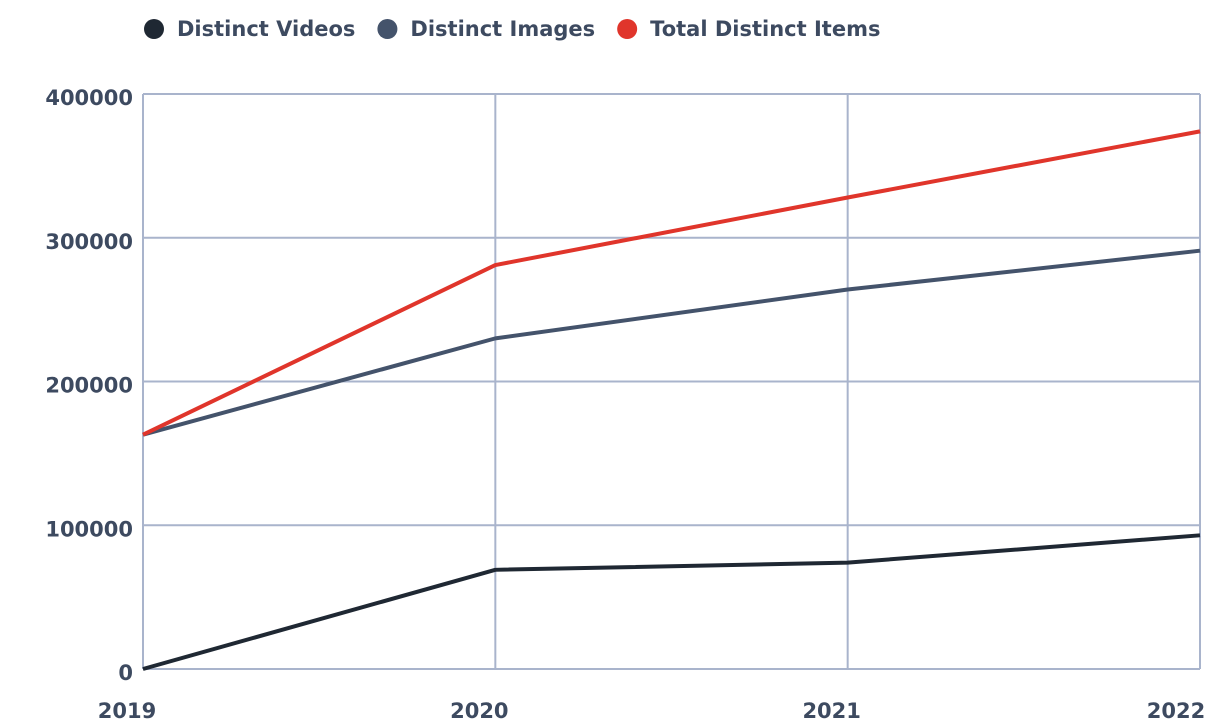 The width and height of the screenshot is (1207, 726). Describe the element at coordinates (1176, 711) in the screenshot. I see `x-tick-label: 2022` at that location.